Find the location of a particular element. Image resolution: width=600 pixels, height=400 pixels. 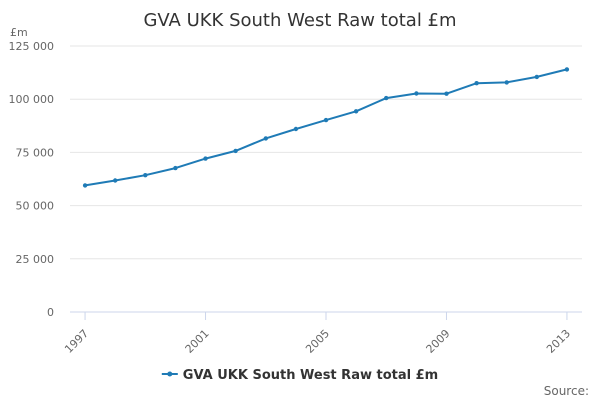

source-label: Source: is located at coordinates (566, 391).